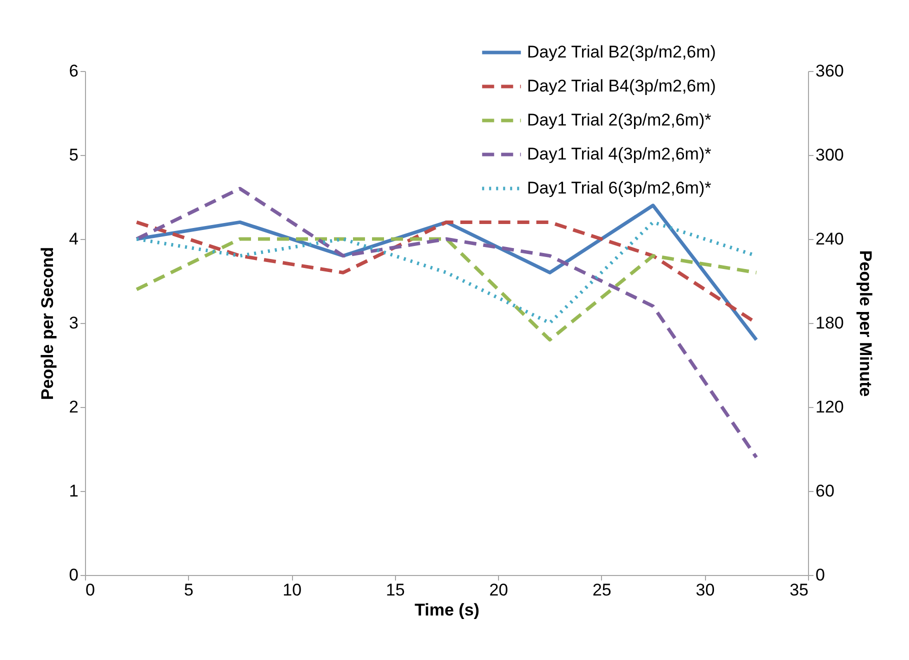  I want to click on y2-tick-label: 180, so click(830, 323).